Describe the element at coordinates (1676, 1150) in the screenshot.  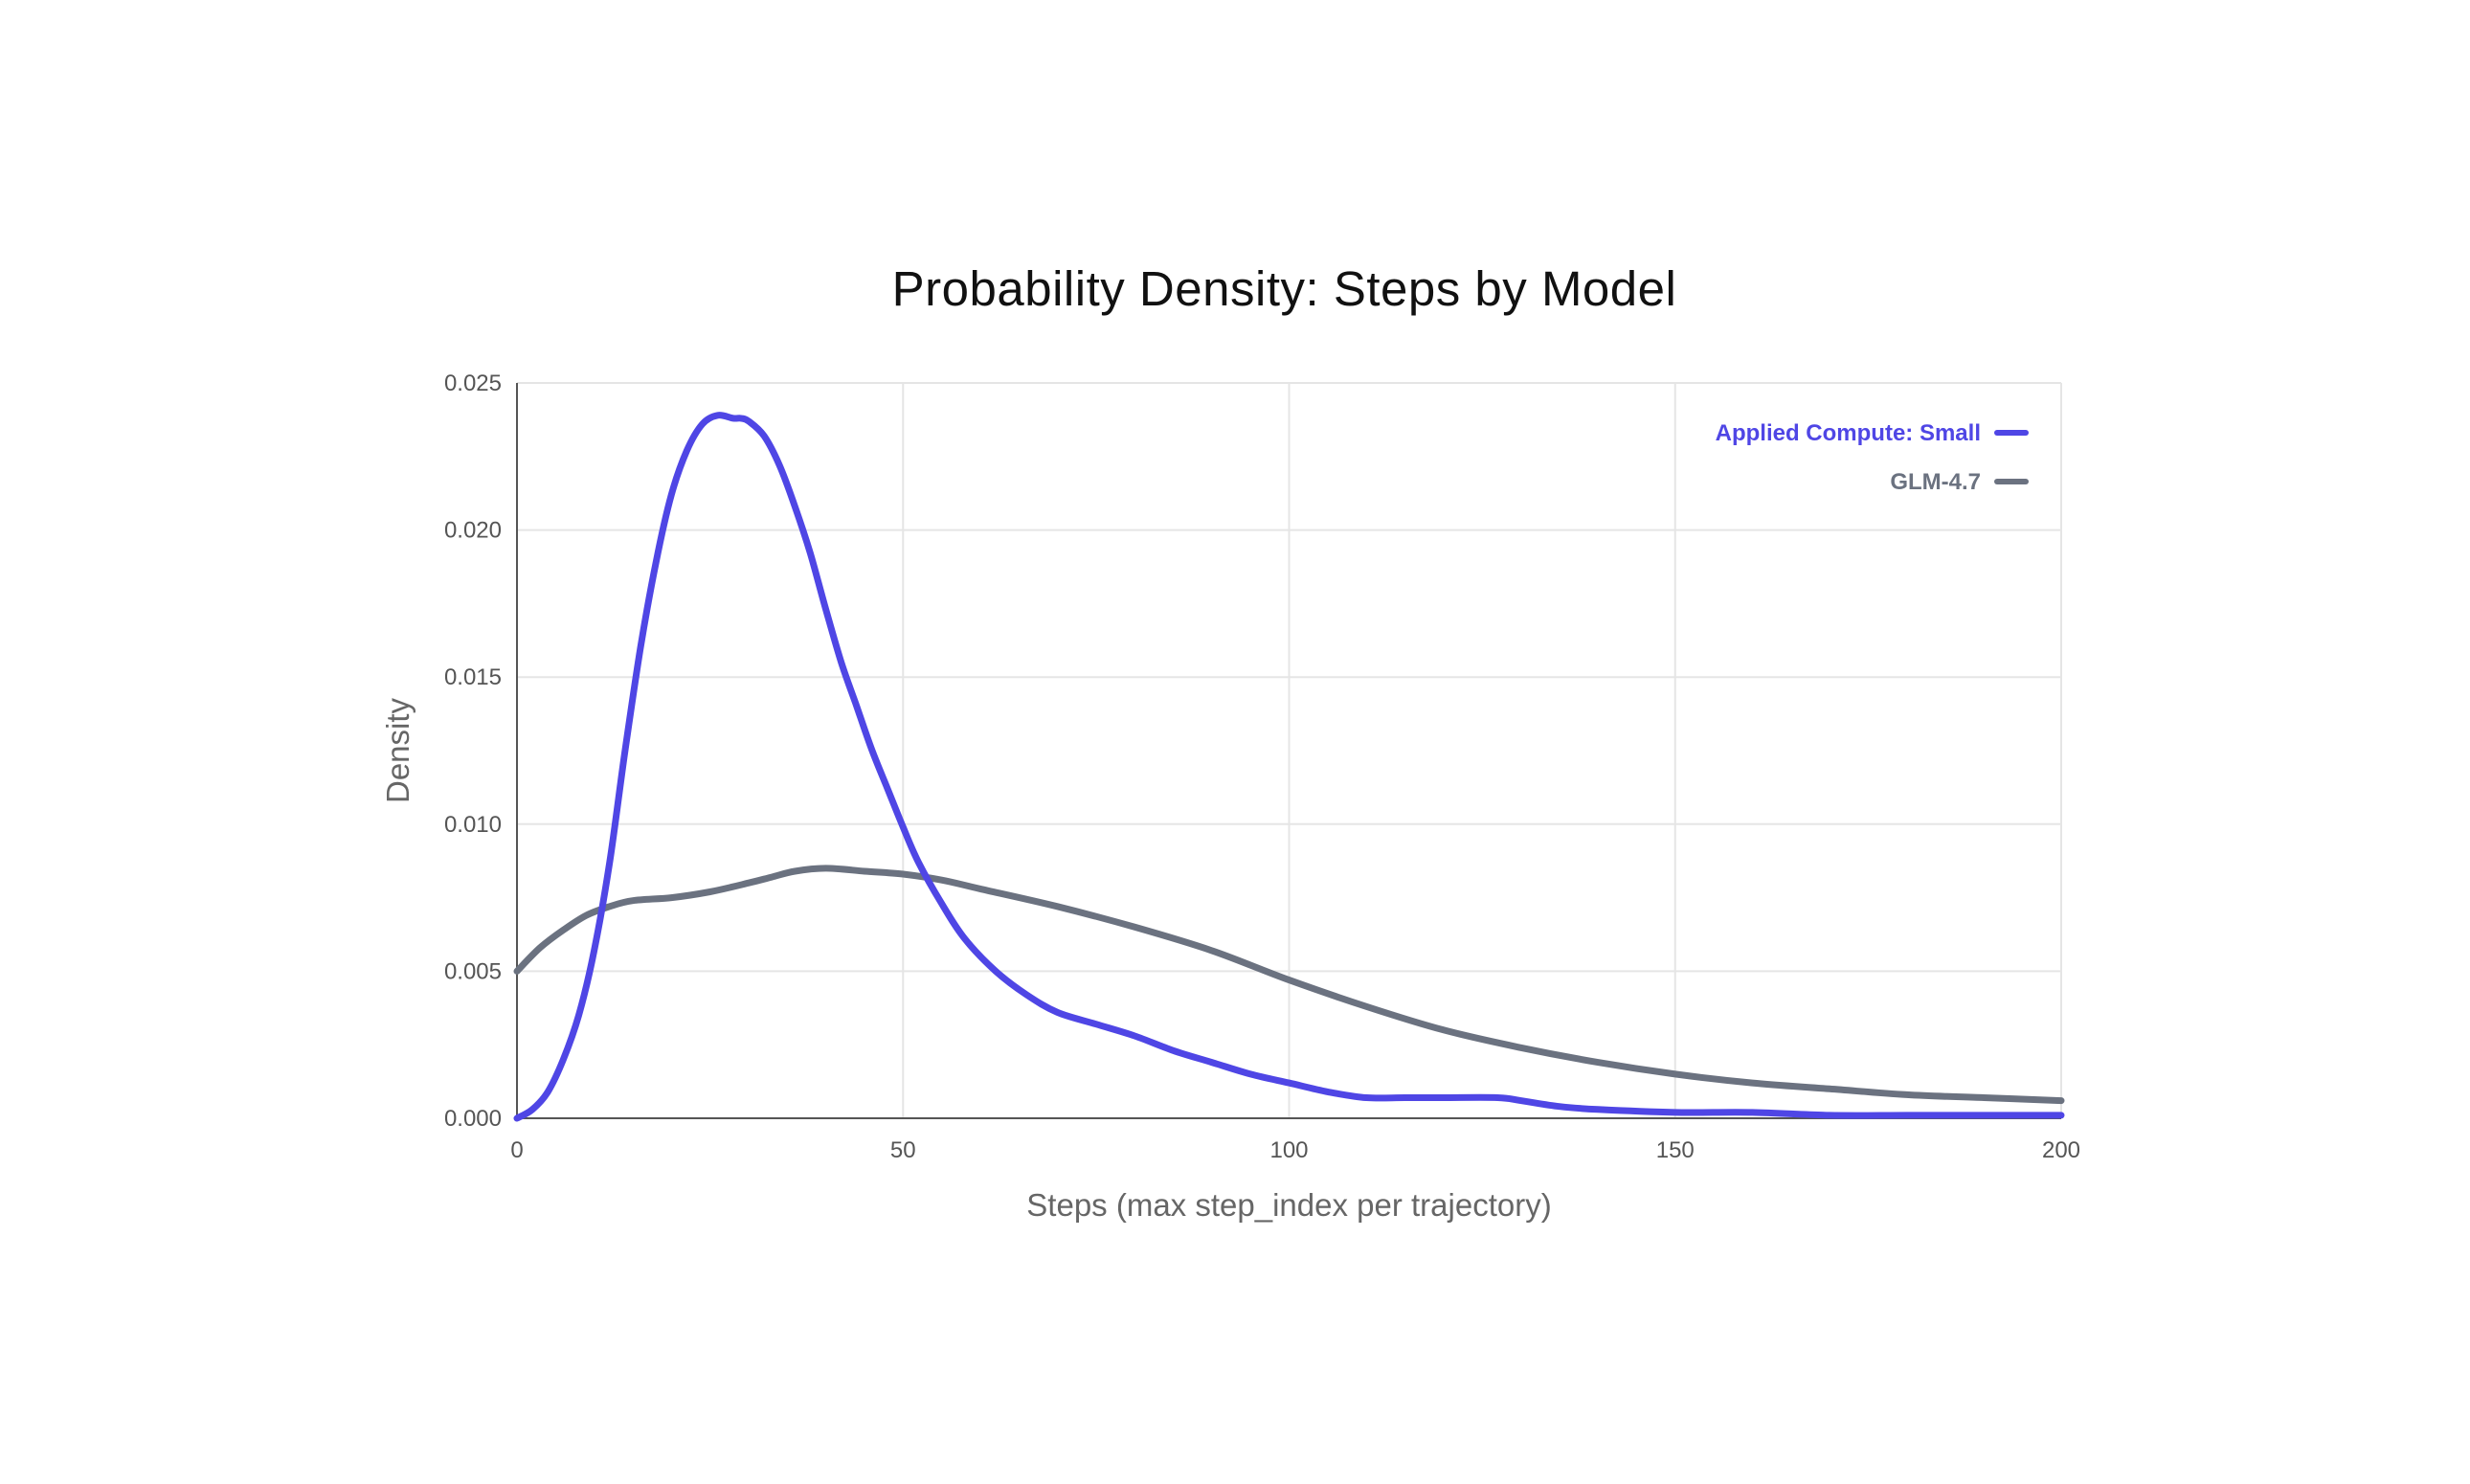
I see `x-tick-label: 150` at that location.